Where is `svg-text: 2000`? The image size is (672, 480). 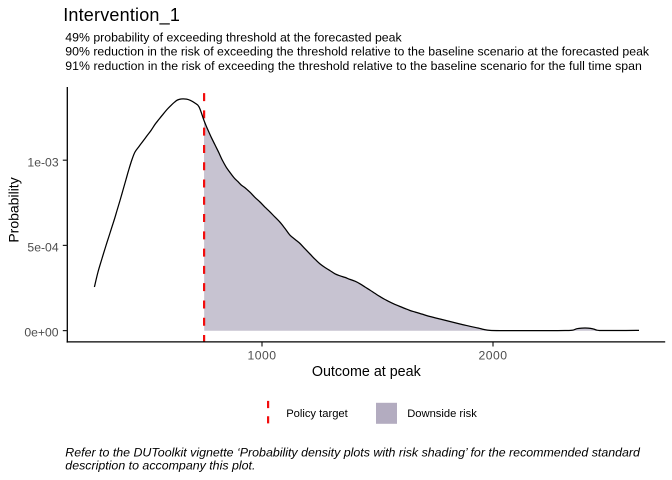 svg-text: 2000 is located at coordinates (492, 356).